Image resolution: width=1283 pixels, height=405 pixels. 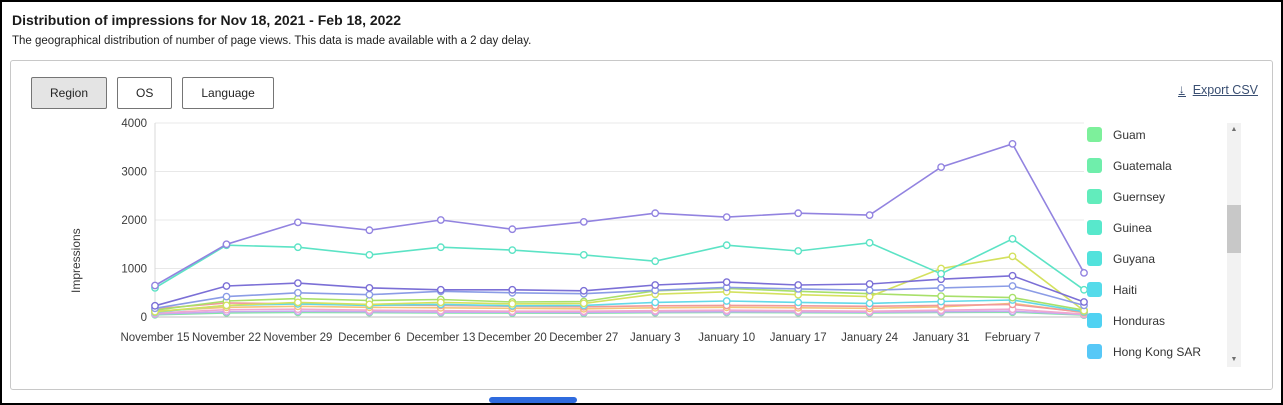 I want to click on legend-item-guatemala: Guatemala, so click(x=1151, y=165).